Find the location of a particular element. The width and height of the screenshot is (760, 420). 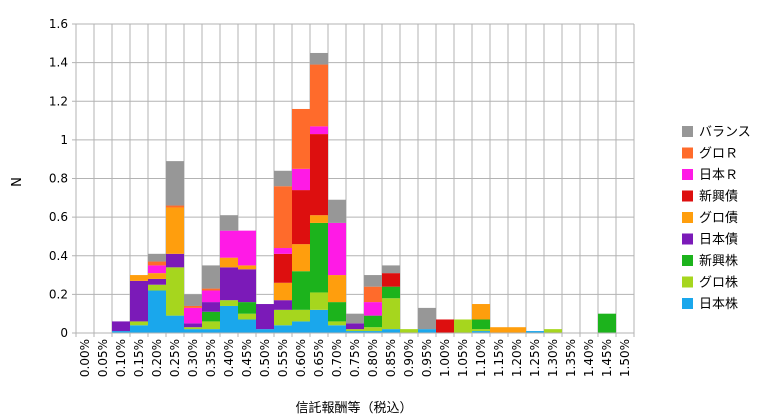

bar-segment-6-0.20% is located at coordinates (157, 269).